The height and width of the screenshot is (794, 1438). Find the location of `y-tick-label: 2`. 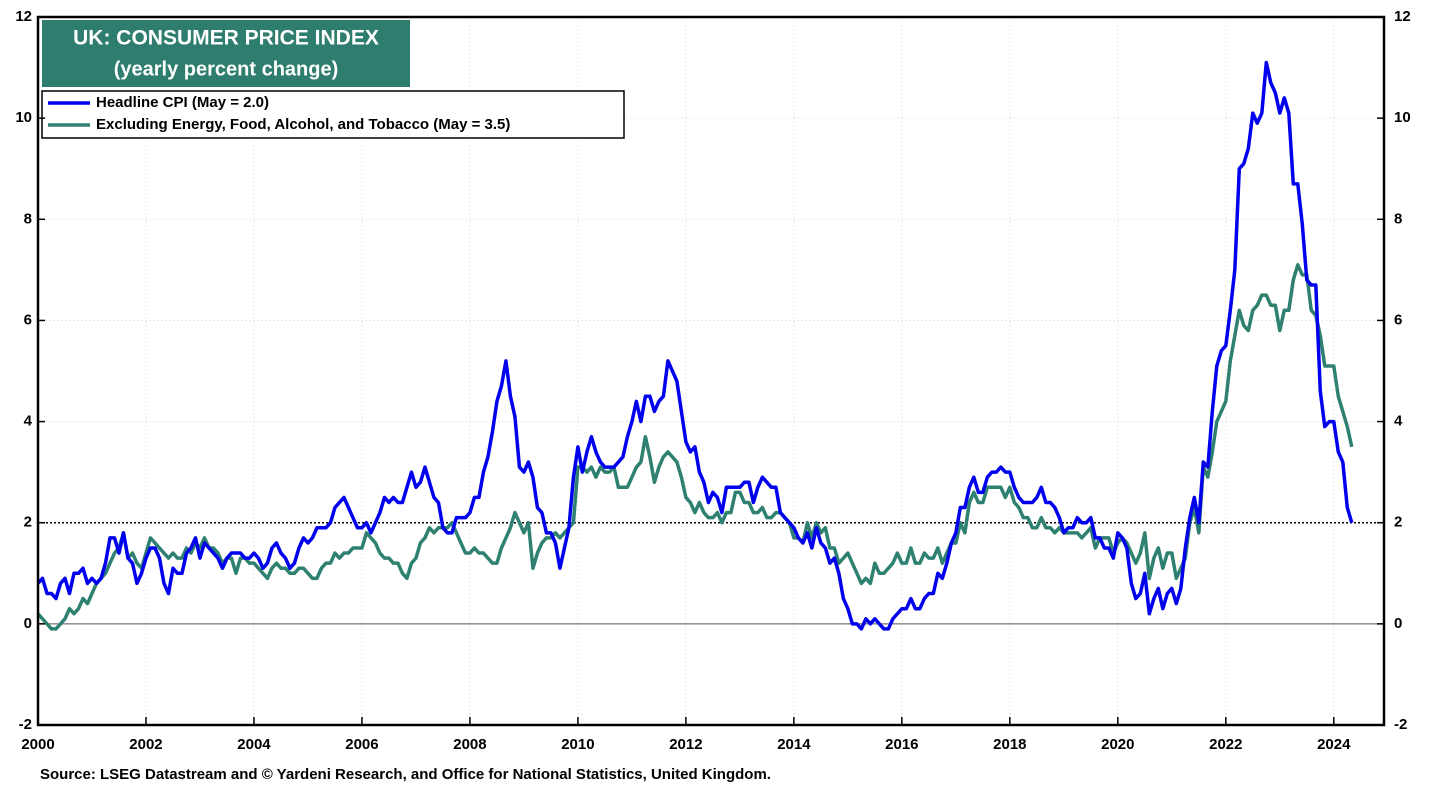

y-tick-label: 2 is located at coordinates (28, 522).